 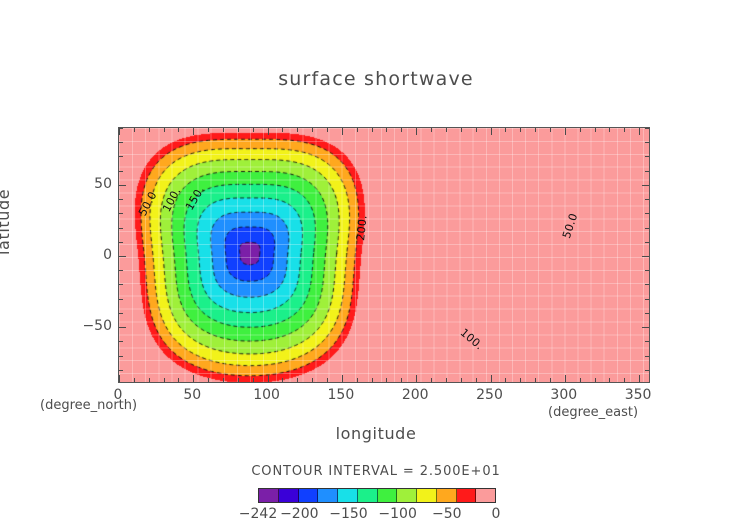 I want to click on colorbar, so click(x=377, y=495).